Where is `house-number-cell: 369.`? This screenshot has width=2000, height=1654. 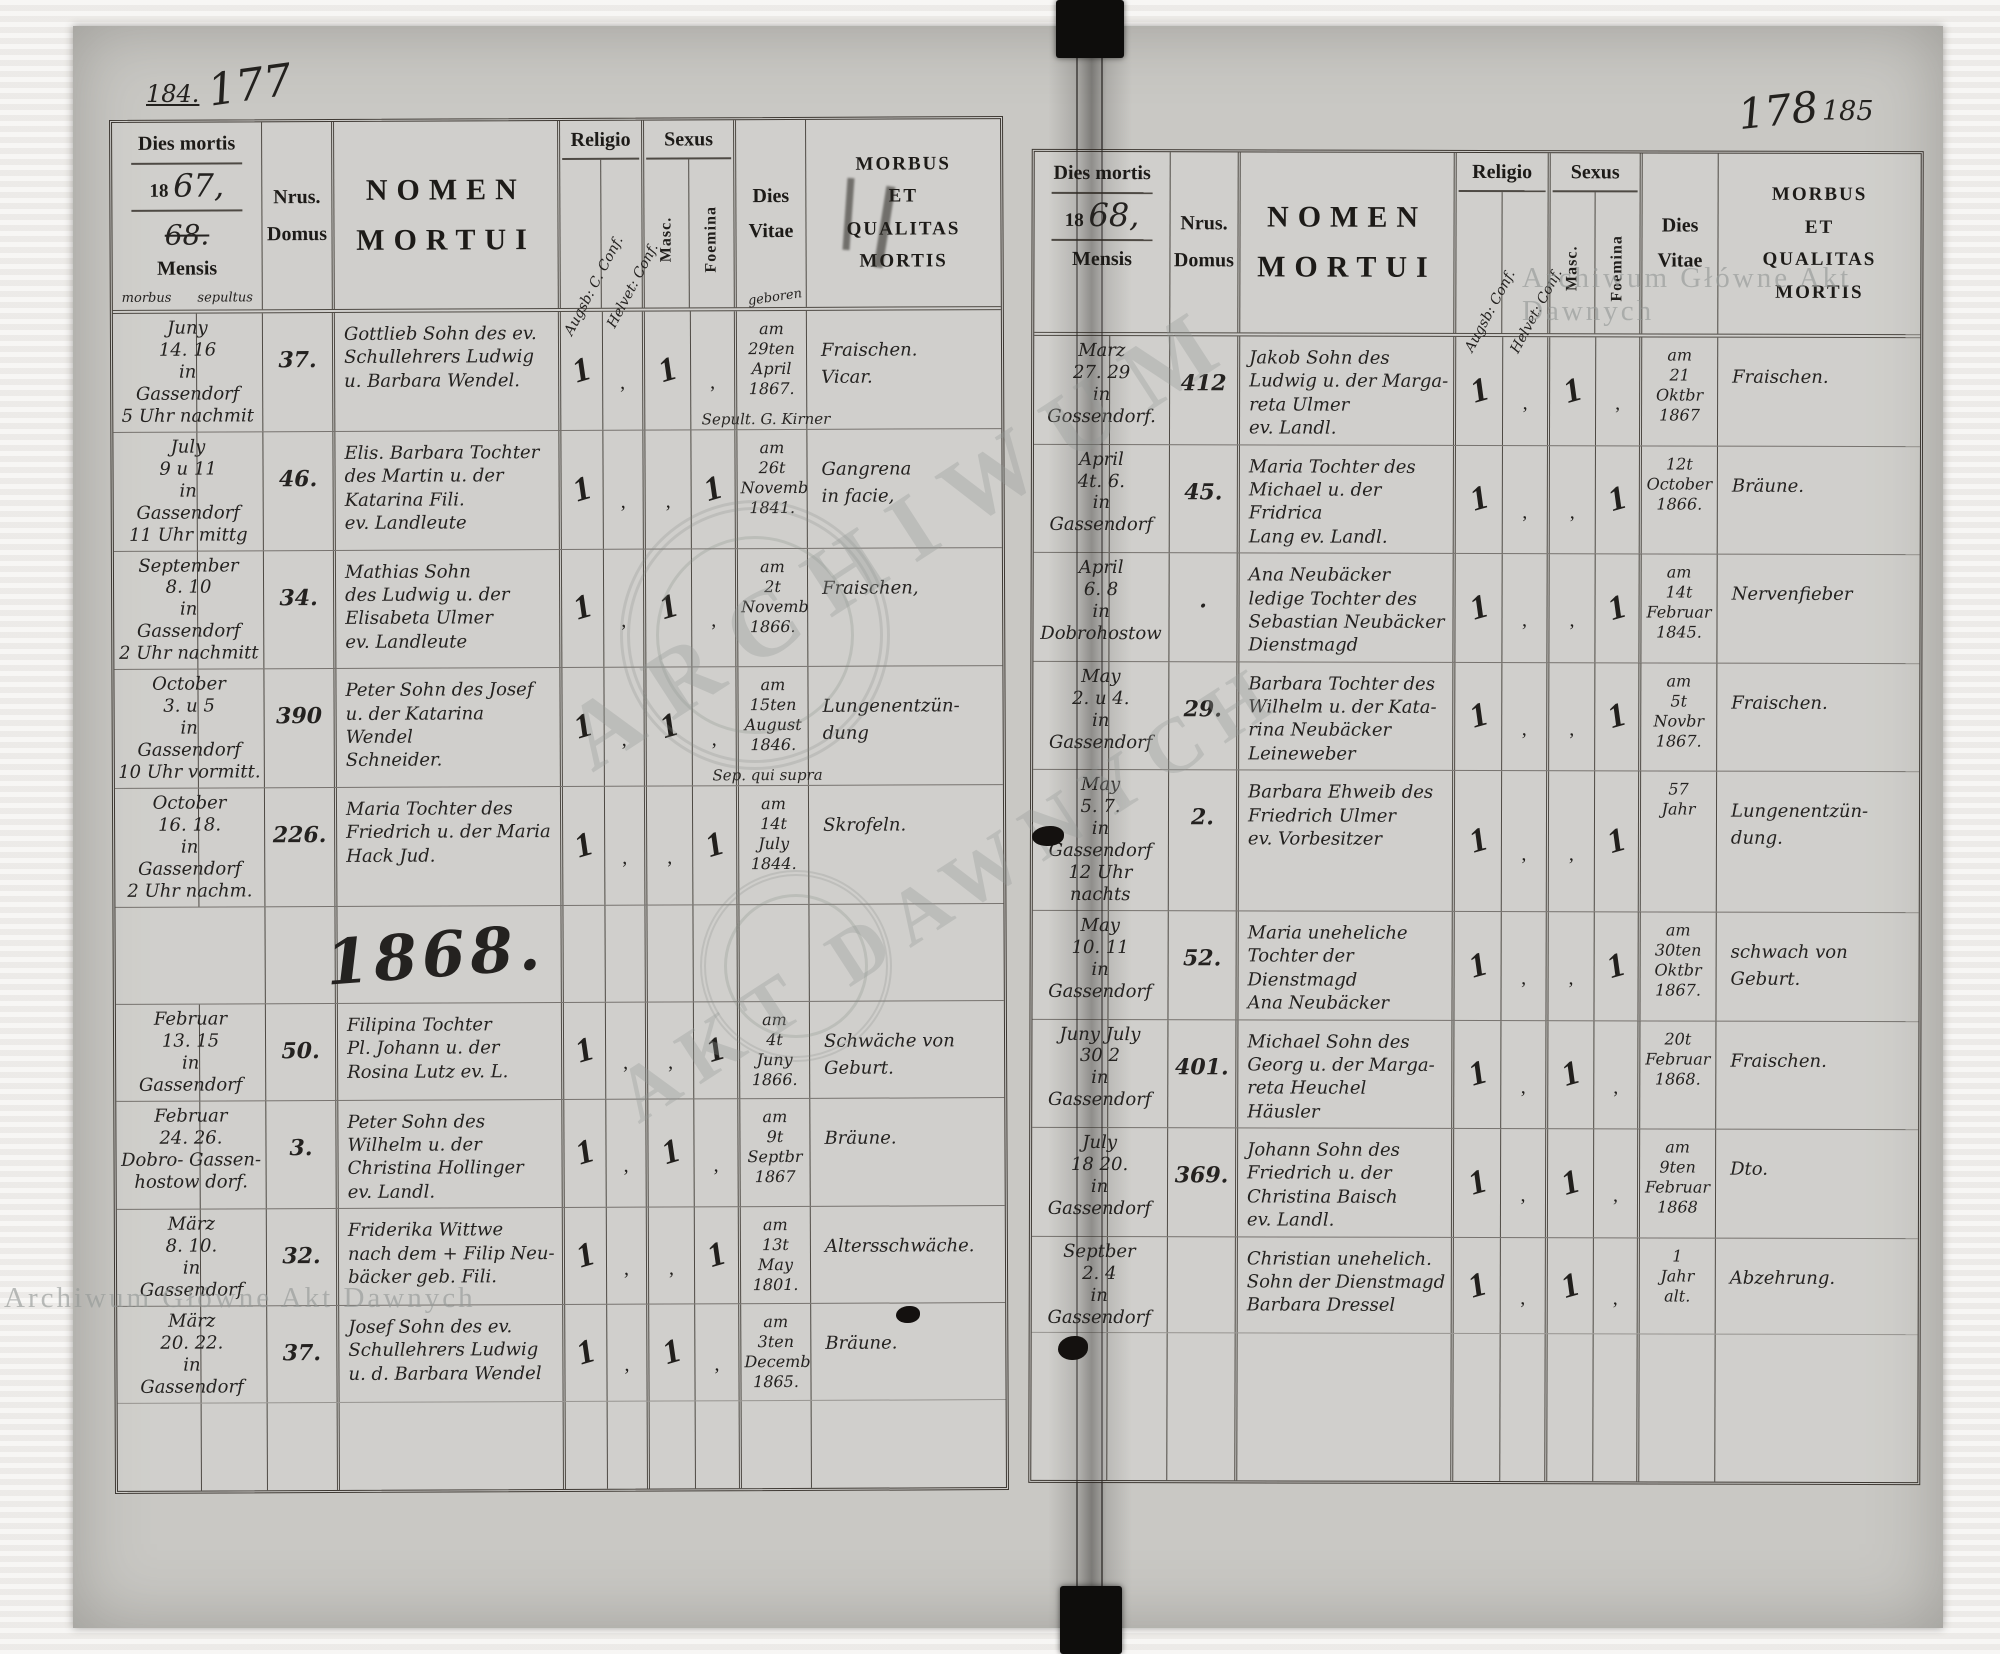 house-number-cell: 369. is located at coordinates (1203, 1182).